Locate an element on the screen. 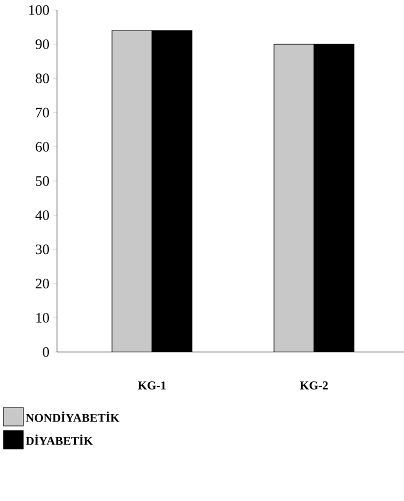 This screenshot has height=501, width=404. y-tick-label: 80 is located at coordinates (42, 79).